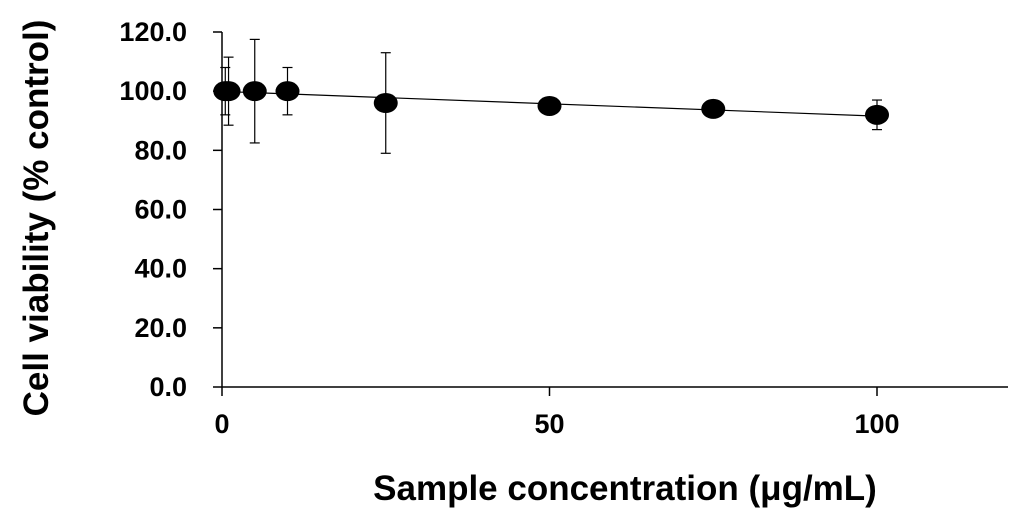 The width and height of the screenshot is (1024, 522). I want to click on y-tick-label: 60.0, so click(160, 210).